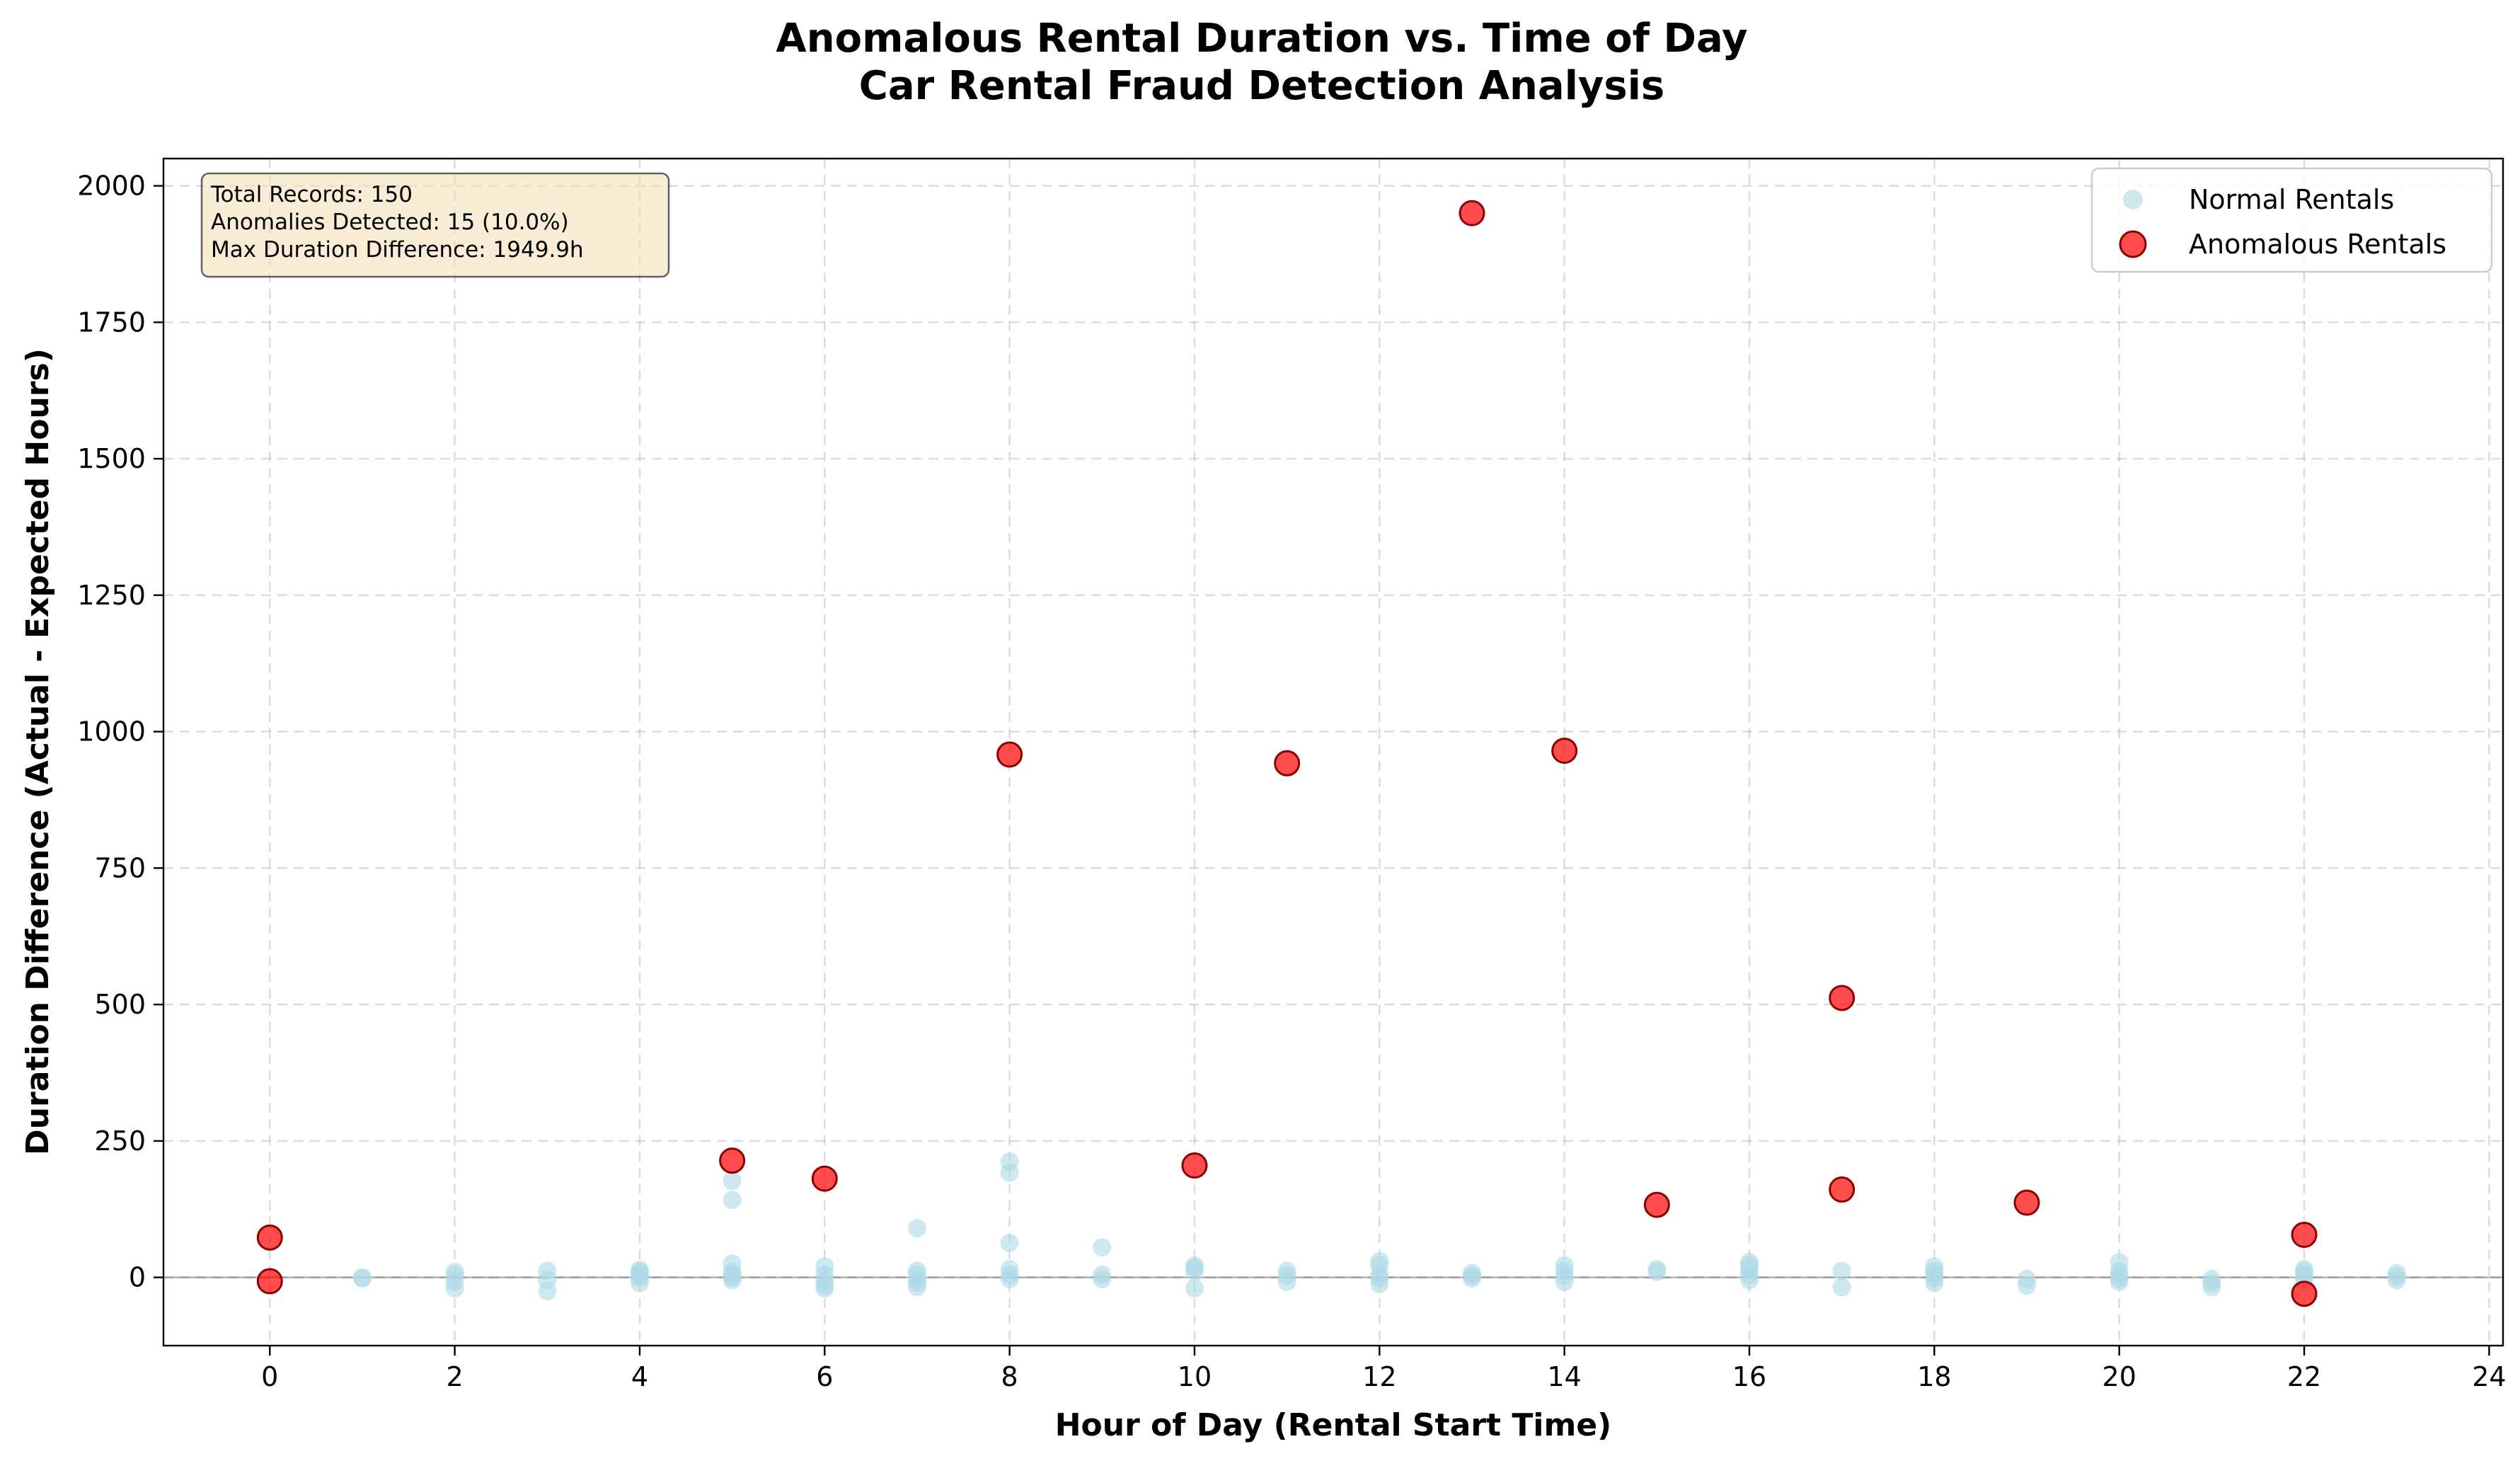 The image size is (2520, 1461). I want to click on y-tick-label: 250, so click(120, 1141).